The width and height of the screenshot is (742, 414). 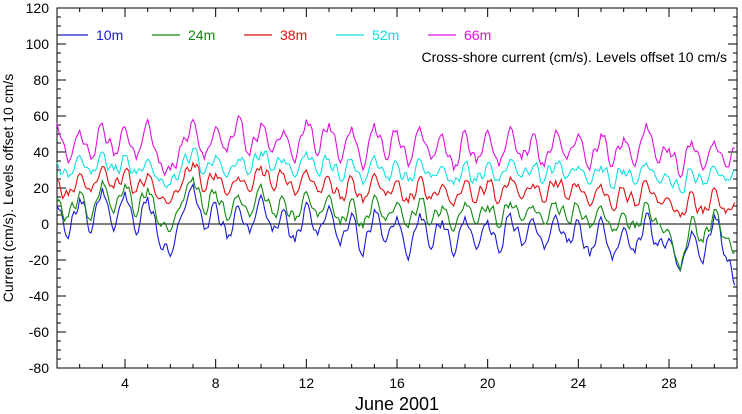 I want to click on y-tick-label: 60, so click(x=41, y=116).